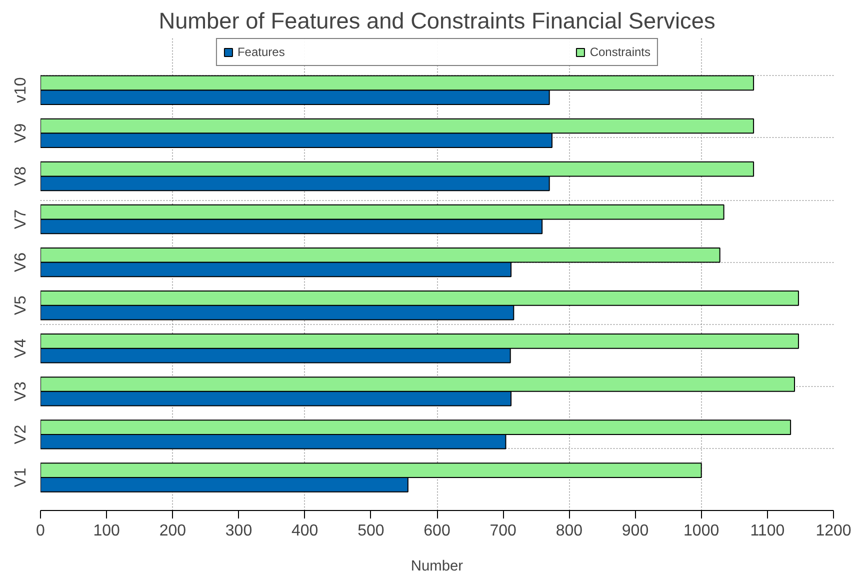 The width and height of the screenshot is (853, 577). Describe the element at coordinates (261, 52) in the screenshot. I see `legend-label: Features` at that location.